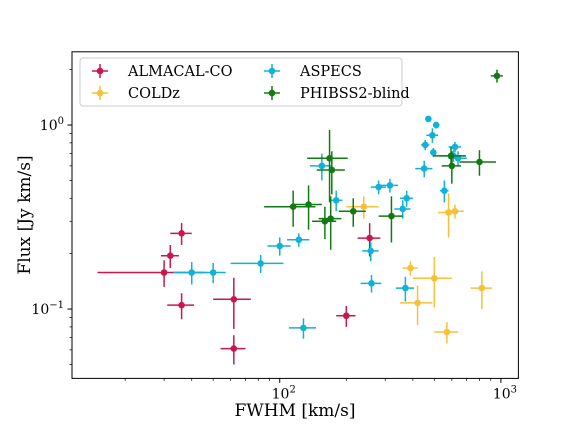 The width and height of the screenshot is (576, 437). What do you see at coordinates (294, 411) in the screenshot?
I see `x-axis-label: FWHM [km/s]` at bounding box center [294, 411].